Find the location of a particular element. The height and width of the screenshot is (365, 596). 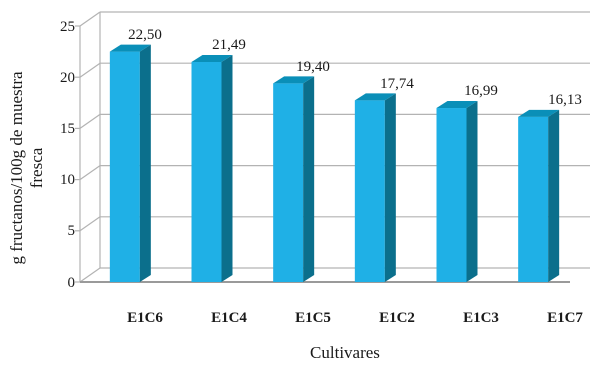

y-tick-label: 10 is located at coordinates (67, 180).